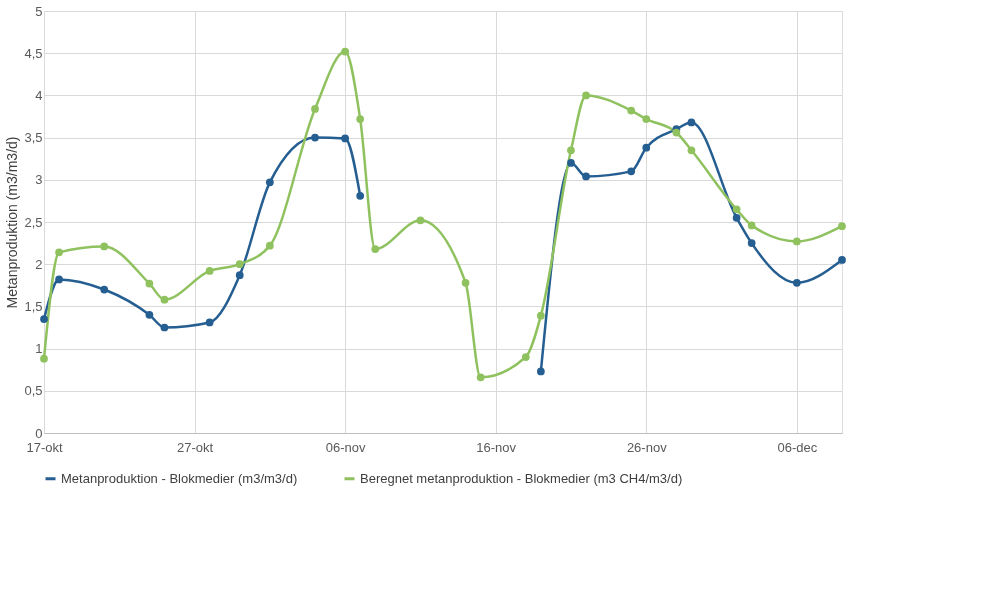 The width and height of the screenshot is (1005, 603). Describe the element at coordinates (39, 349) in the screenshot. I see `y-tick-label: 1` at that location.